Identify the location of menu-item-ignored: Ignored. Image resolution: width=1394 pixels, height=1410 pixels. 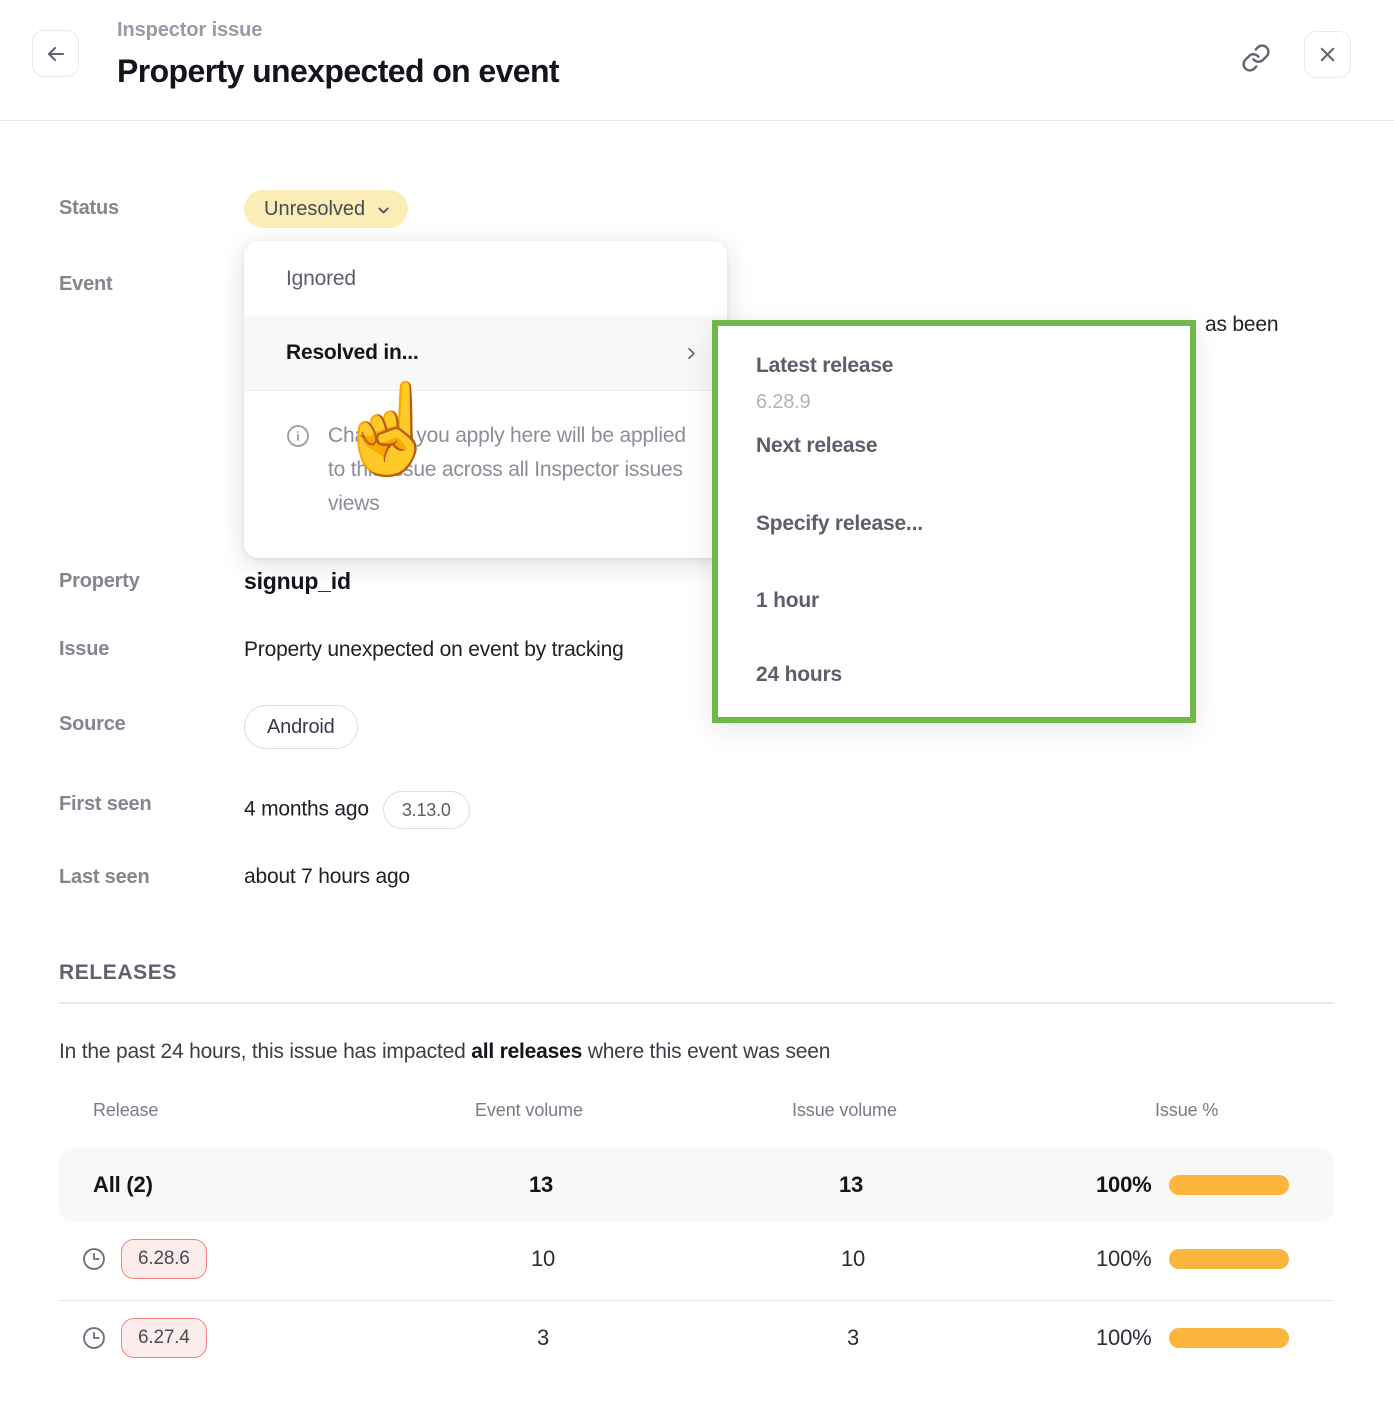
(485, 278).